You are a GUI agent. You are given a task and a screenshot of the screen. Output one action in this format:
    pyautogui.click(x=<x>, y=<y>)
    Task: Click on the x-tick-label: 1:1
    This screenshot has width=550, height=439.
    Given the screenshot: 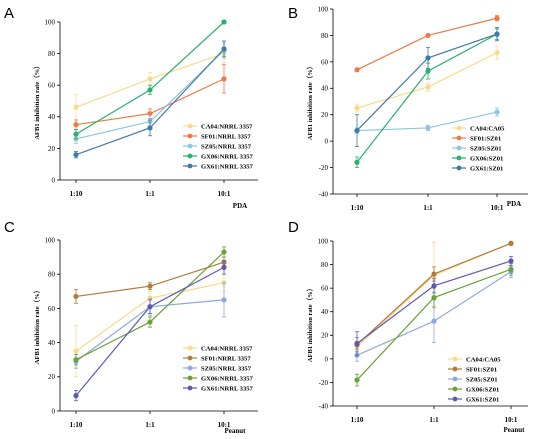 What is the action you would take?
    pyautogui.click(x=150, y=194)
    